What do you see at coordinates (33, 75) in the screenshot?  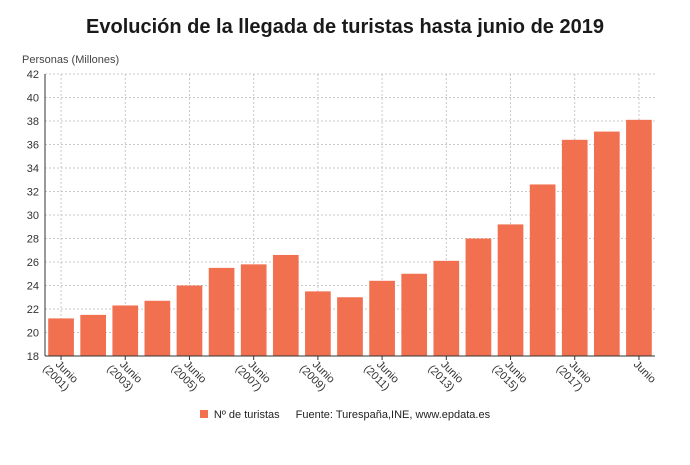 I see `y-tick-label: 42` at bounding box center [33, 75].